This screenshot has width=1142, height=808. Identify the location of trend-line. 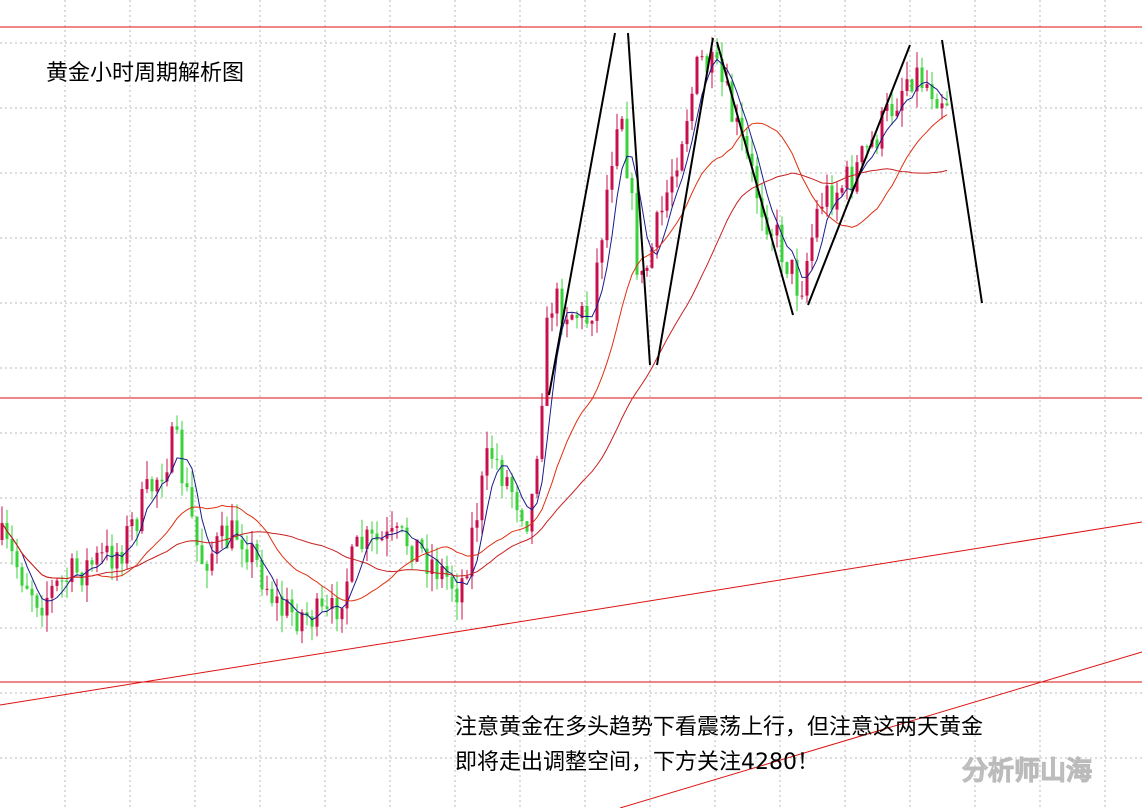
(880, 729).